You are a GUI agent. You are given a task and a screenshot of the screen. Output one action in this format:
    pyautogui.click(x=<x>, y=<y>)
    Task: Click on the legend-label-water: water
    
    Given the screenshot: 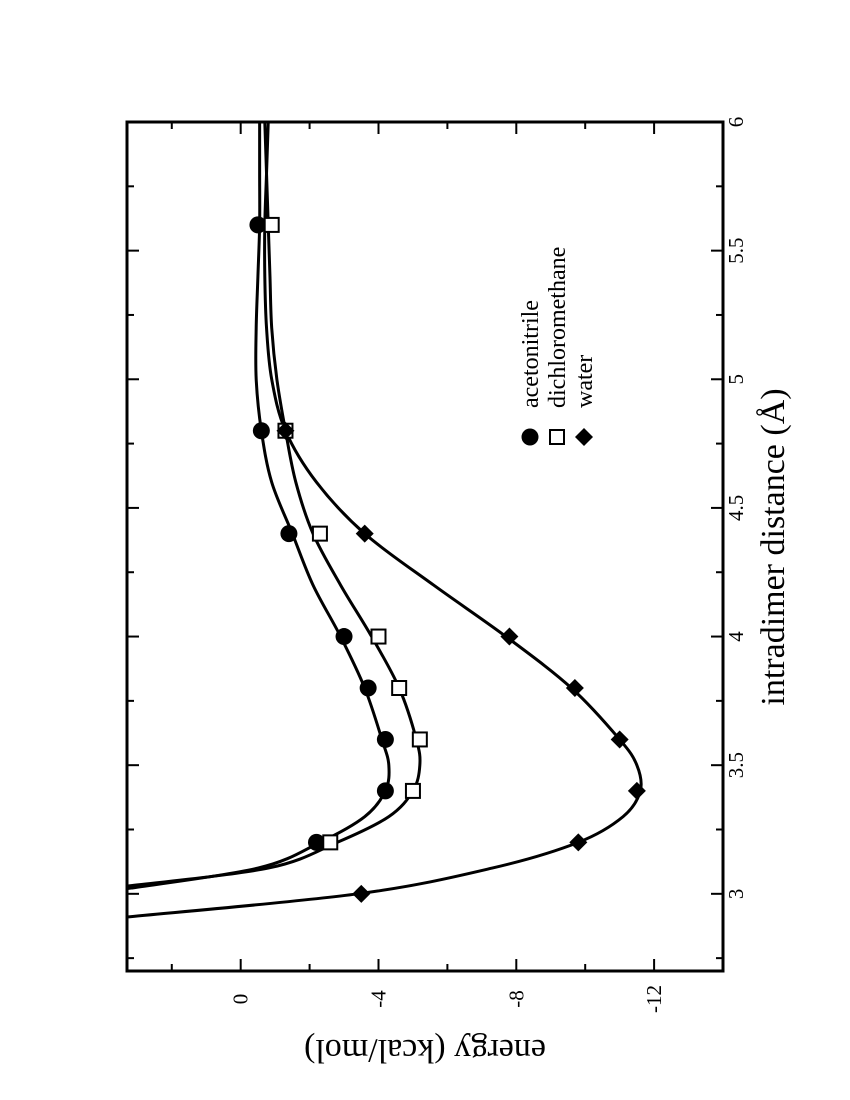 What is the action you would take?
    pyautogui.click(x=585, y=381)
    